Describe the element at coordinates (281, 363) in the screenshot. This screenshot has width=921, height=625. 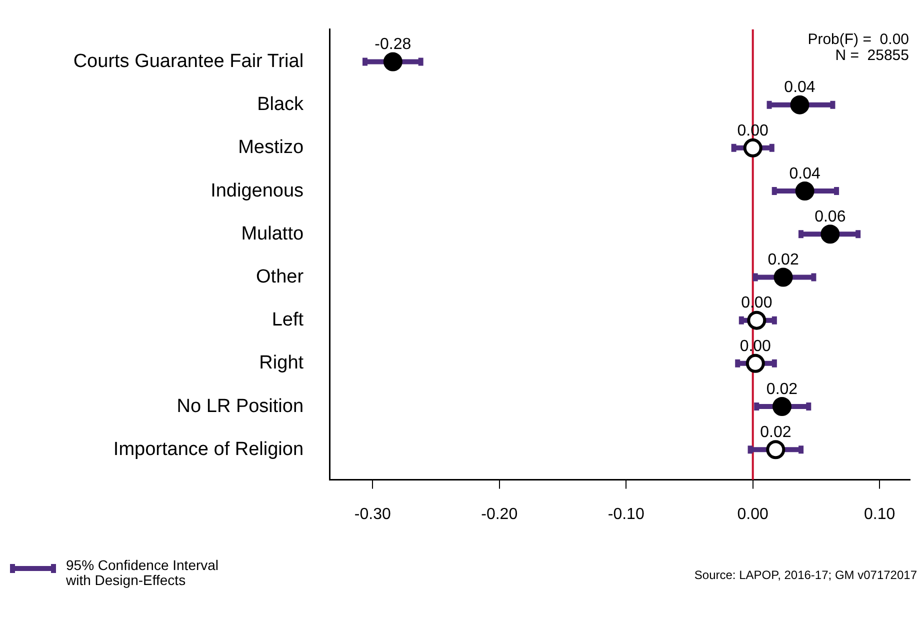
I see `y-tick-label: Right` at that location.